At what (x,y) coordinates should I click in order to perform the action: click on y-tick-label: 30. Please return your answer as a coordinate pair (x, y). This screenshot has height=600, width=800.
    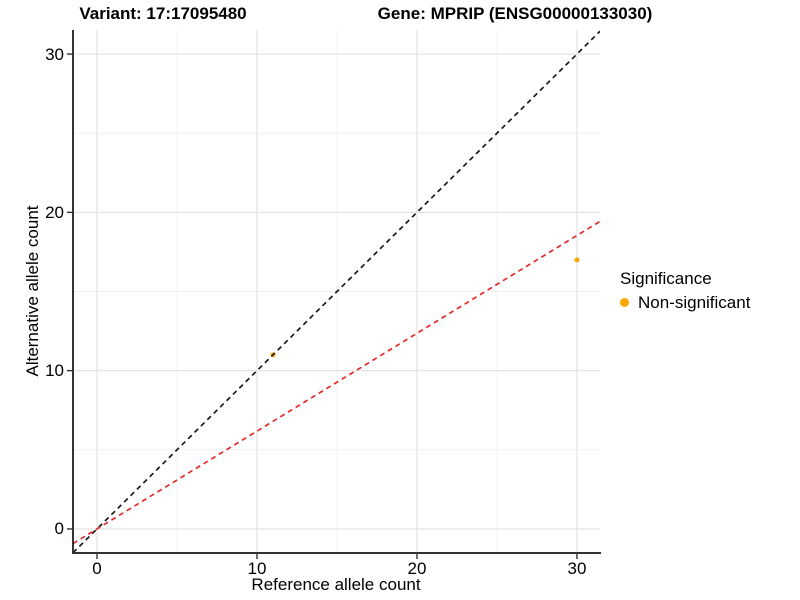
    Looking at the image, I should click on (54, 54).